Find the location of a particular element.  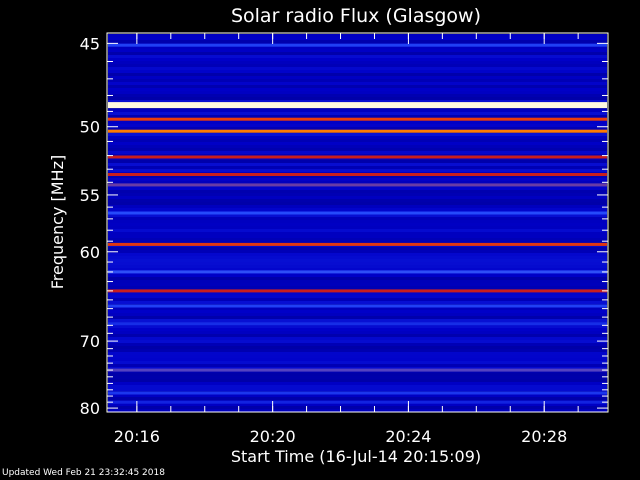

y-tick-label: 70 is located at coordinates (90, 341).